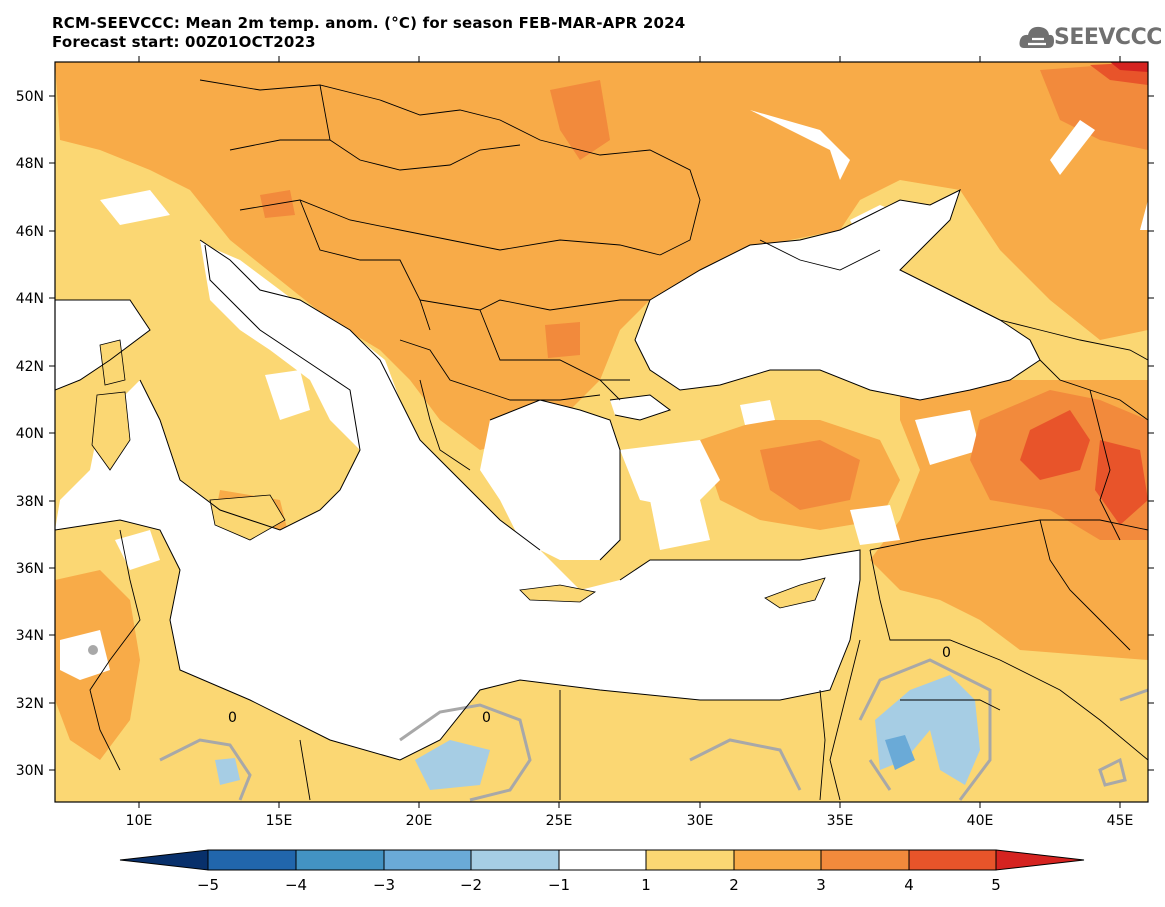  I want to click on lon-label: 40E, so click(980, 821).